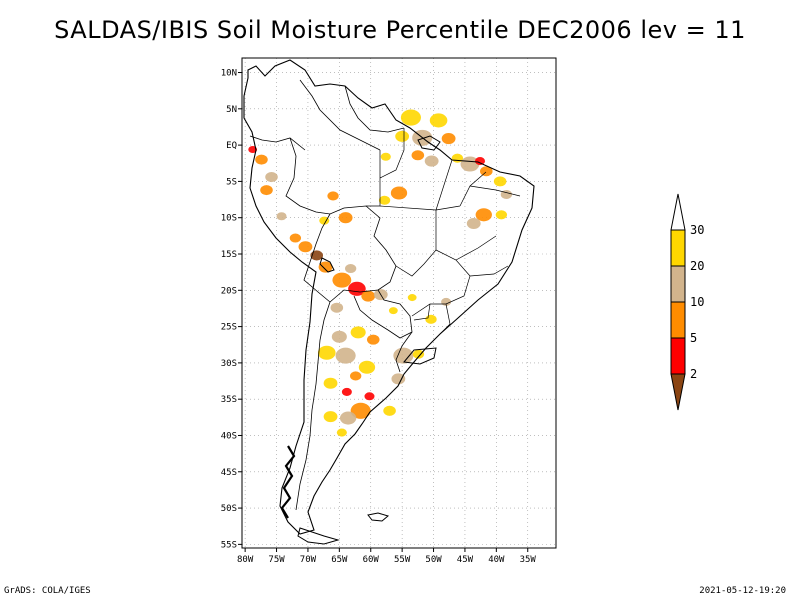  What do you see at coordinates (229, 436) in the screenshot?
I see `lat-tick-label: 40S` at bounding box center [229, 436].